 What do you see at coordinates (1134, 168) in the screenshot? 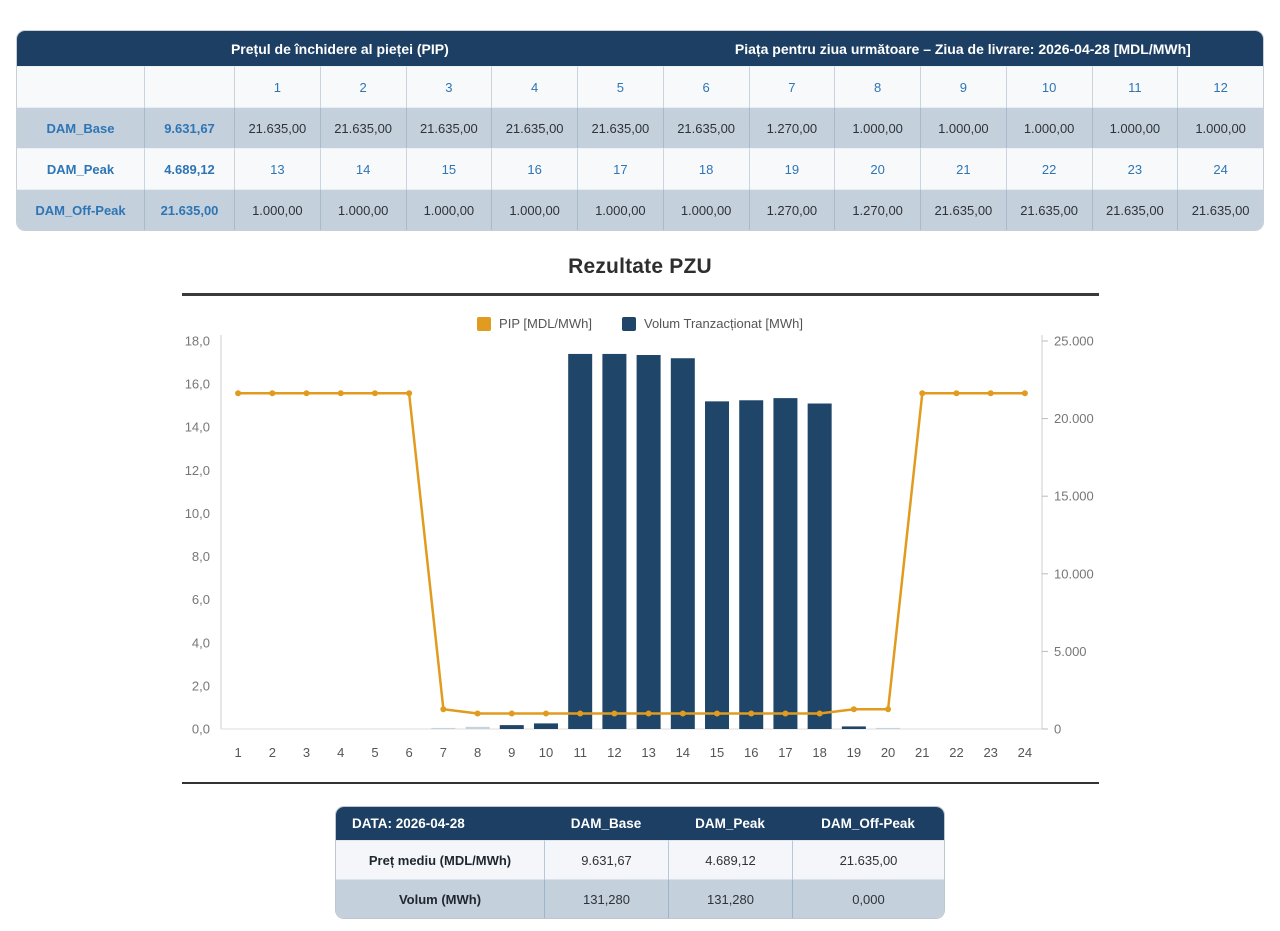
I see `hour-header-cell: 23` at bounding box center [1134, 168].